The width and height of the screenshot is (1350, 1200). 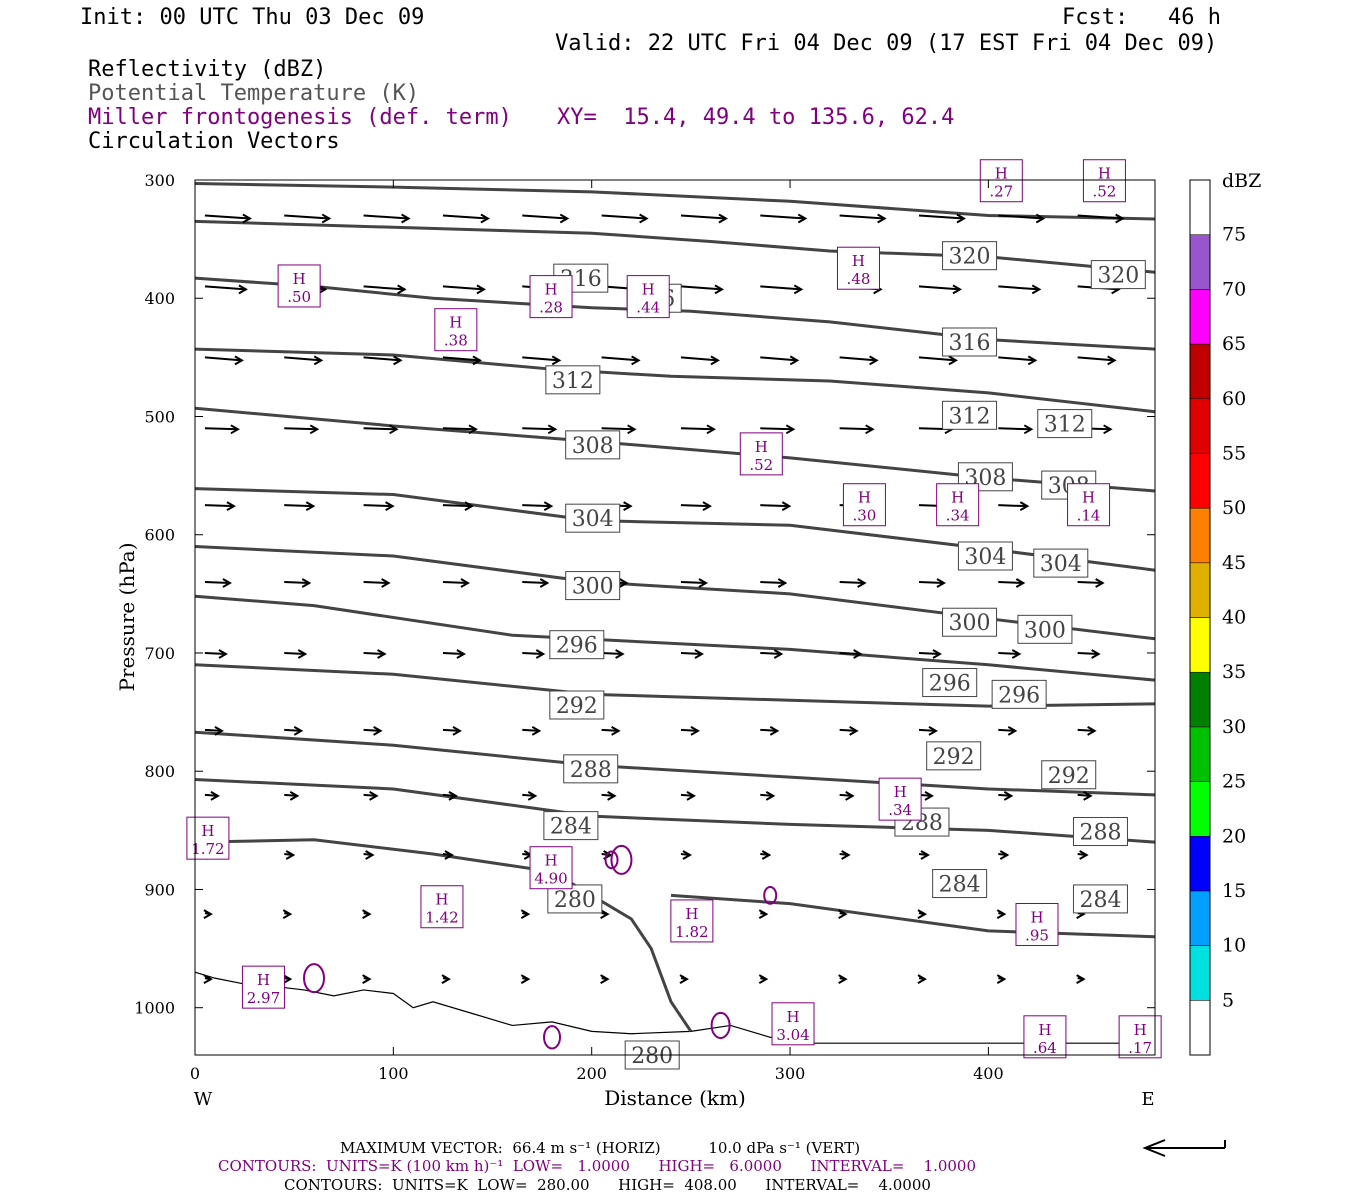 What do you see at coordinates (1234, 727) in the screenshot?
I see `colorbar-tick-label: 30` at bounding box center [1234, 727].